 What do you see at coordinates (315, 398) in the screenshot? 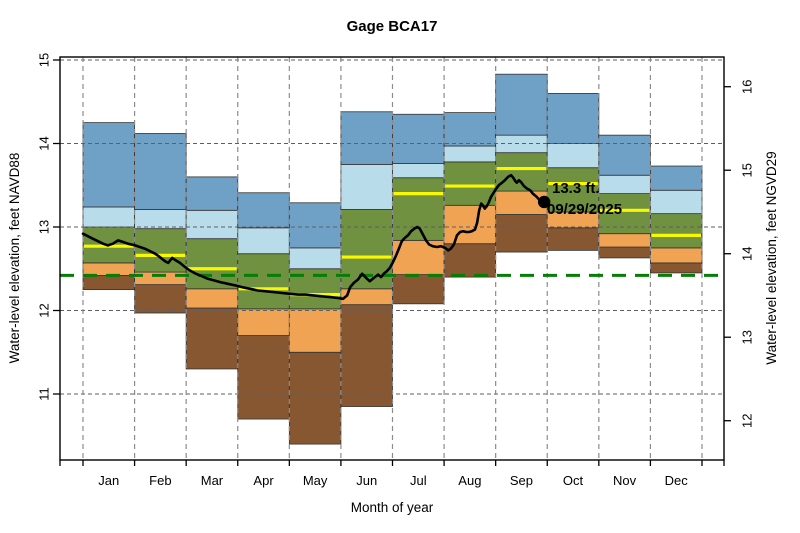
I see `band-min-p10-May` at bounding box center [315, 398].